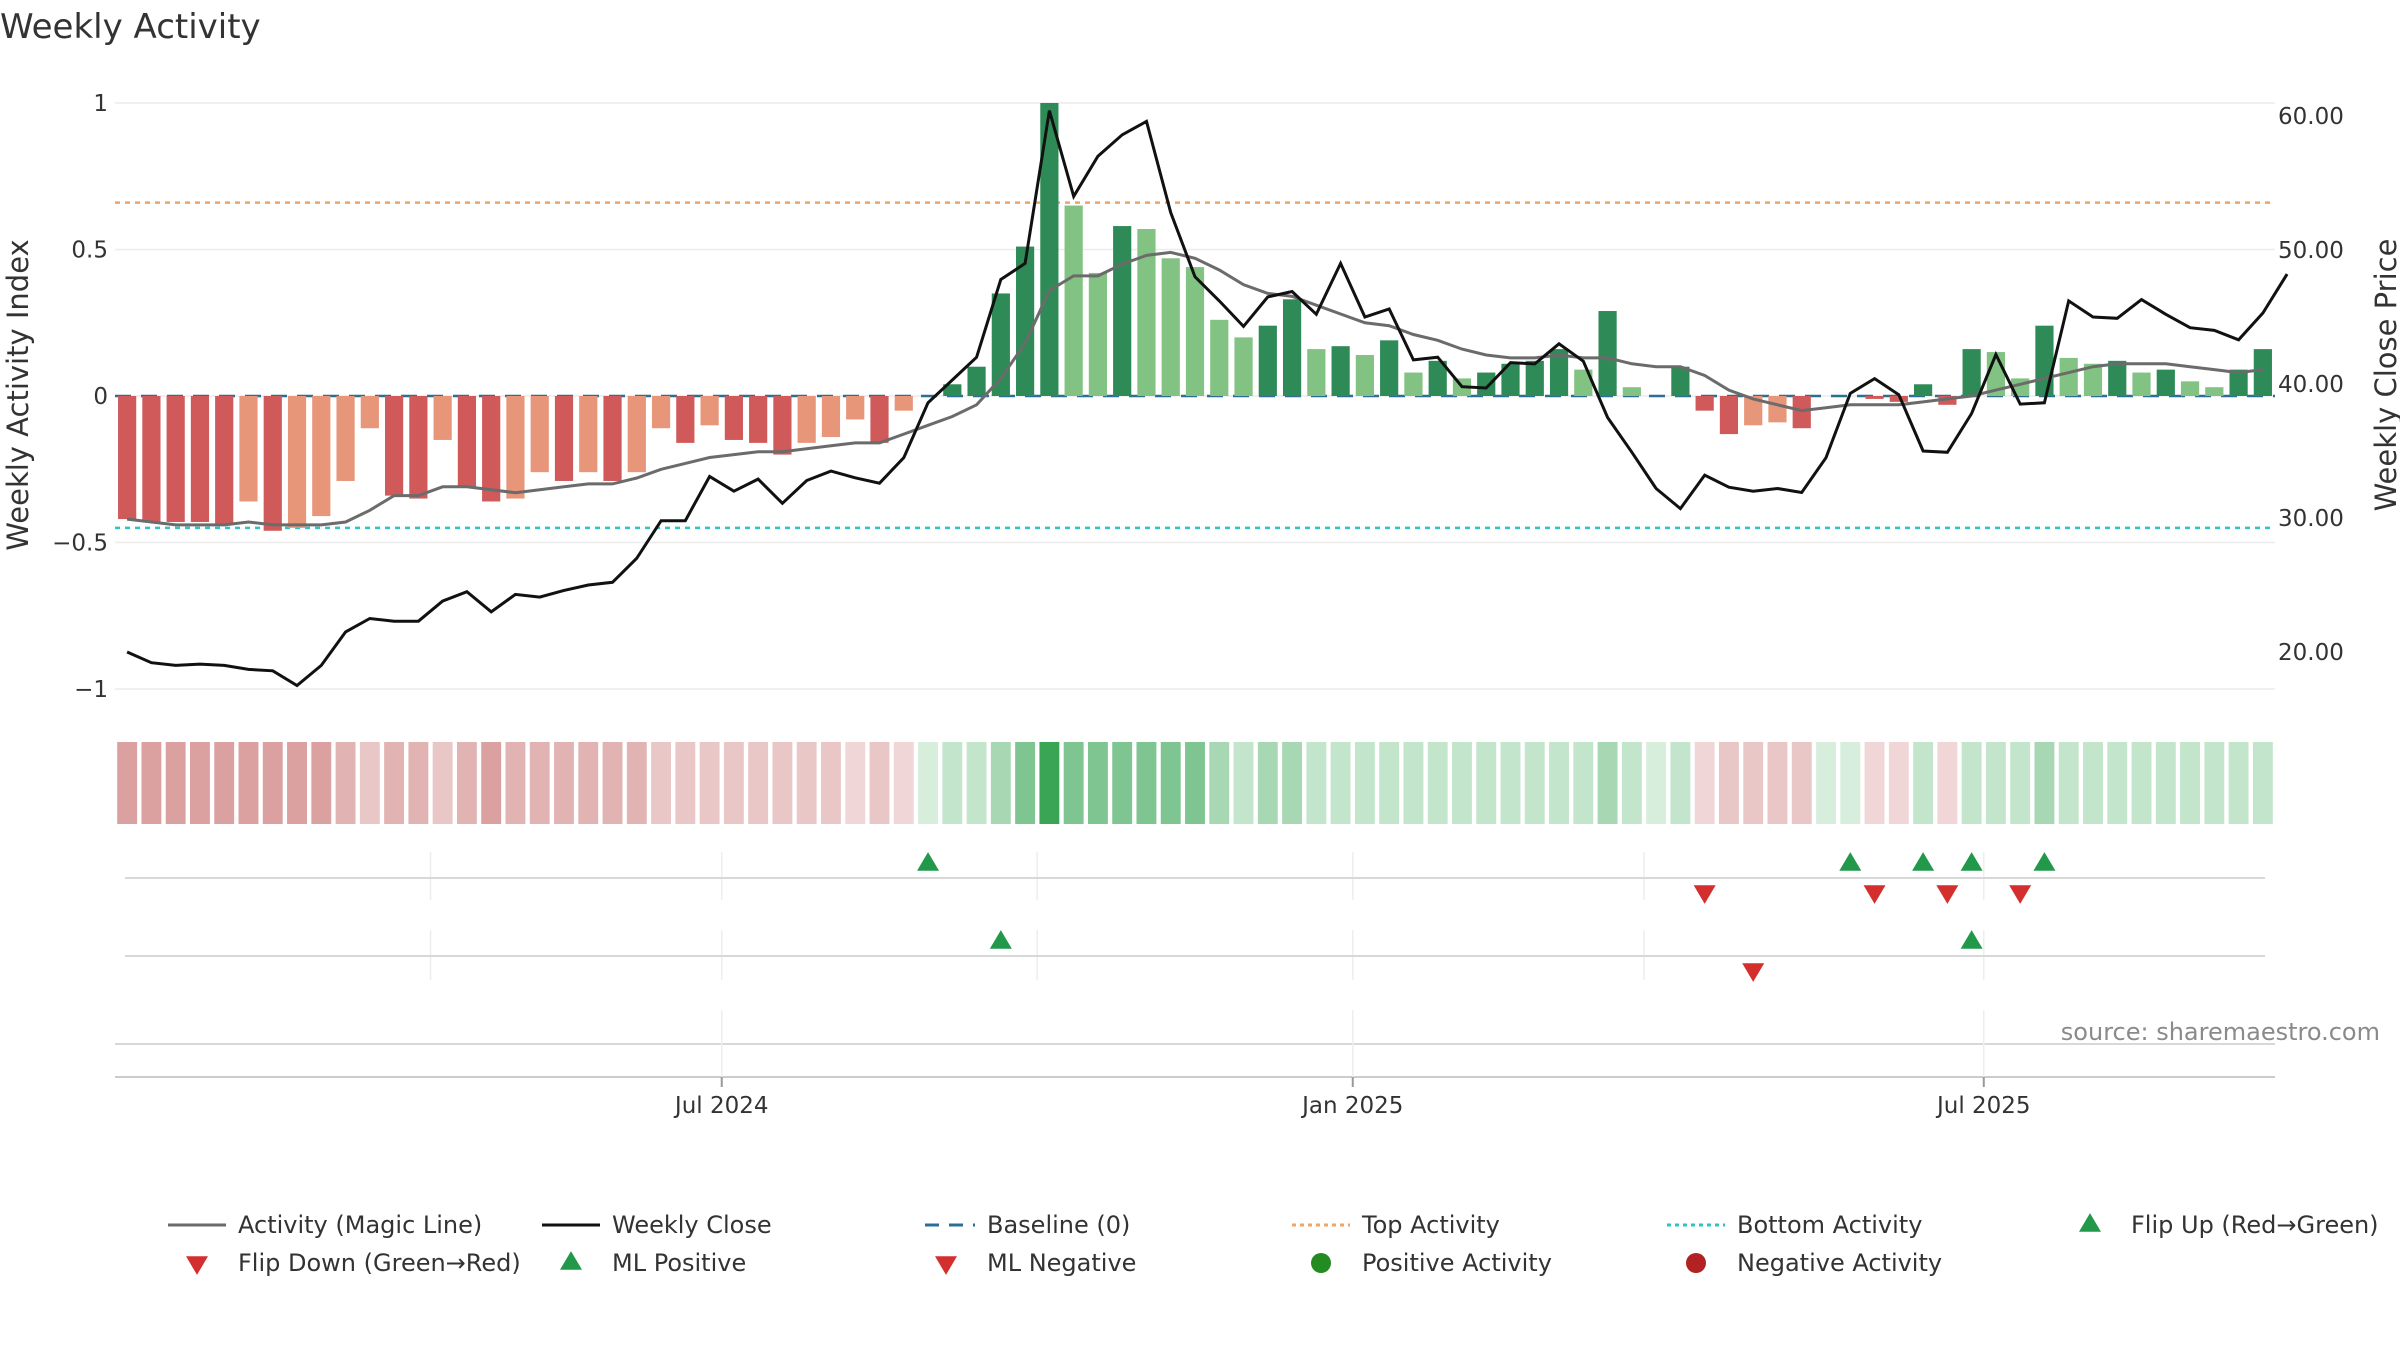 Image resolution: width=2400 pixels, height=1350 pixels. Describe the element at coordinates (379, 1263) in the screenshot. I see `legend-label: Flip Down (Green→Red)` at that location.